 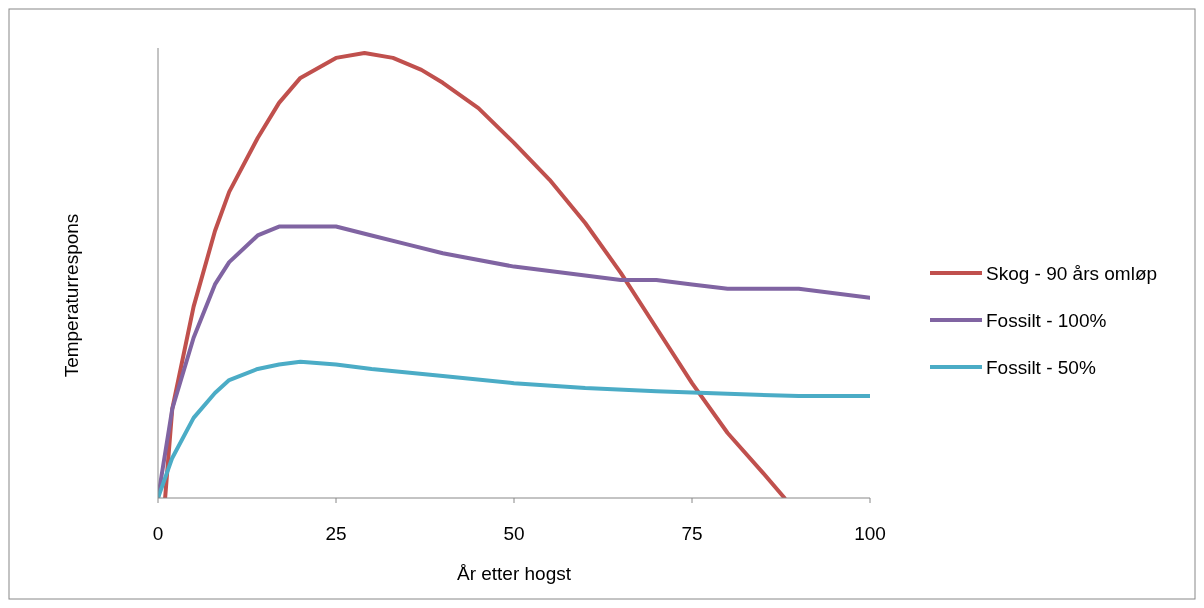 I want to click on x-tick-label: 0, so click(x=158, y=533).